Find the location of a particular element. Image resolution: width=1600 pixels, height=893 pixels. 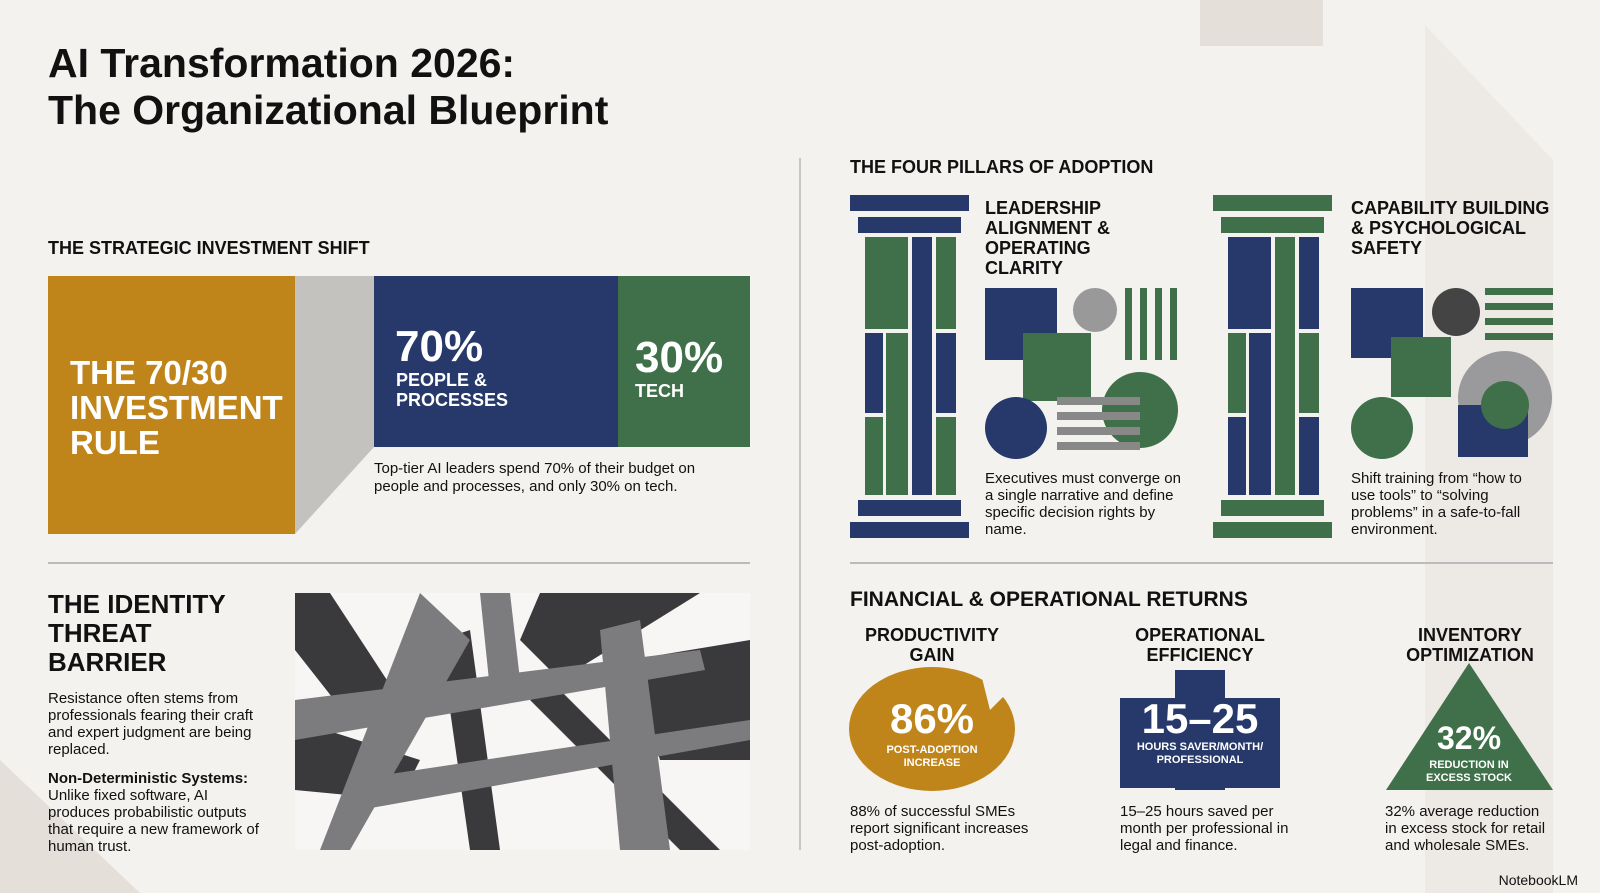

return-value: 15–25 is located at coordinates (1200, 718).